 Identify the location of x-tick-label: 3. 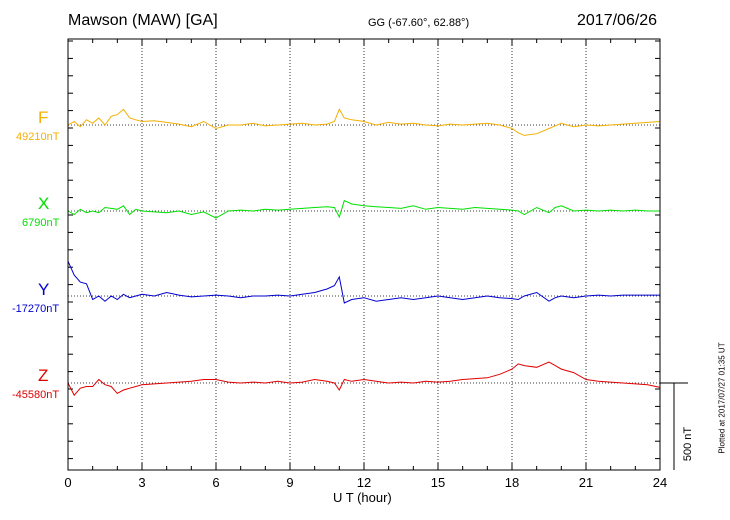
(142, 482).